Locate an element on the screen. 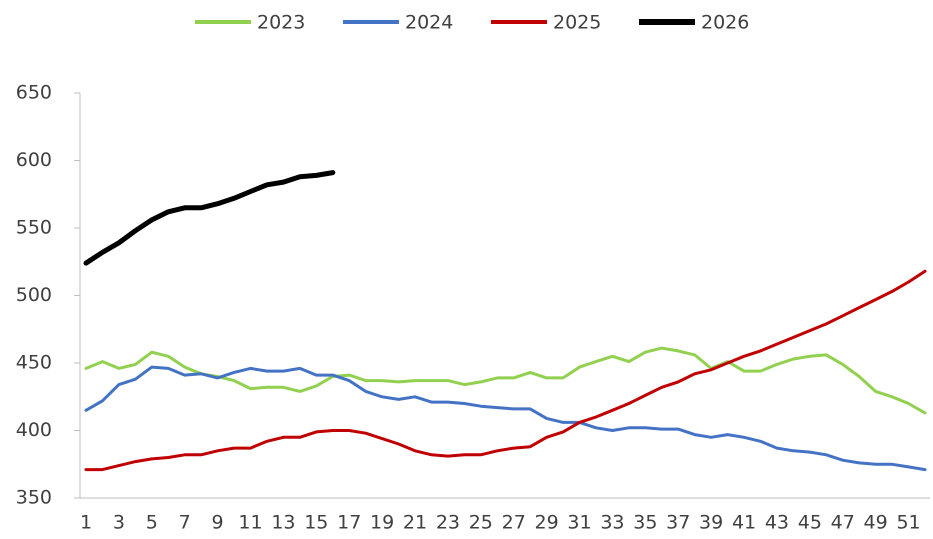  y-tick-label: 600 is located at coordinates (34, 160).